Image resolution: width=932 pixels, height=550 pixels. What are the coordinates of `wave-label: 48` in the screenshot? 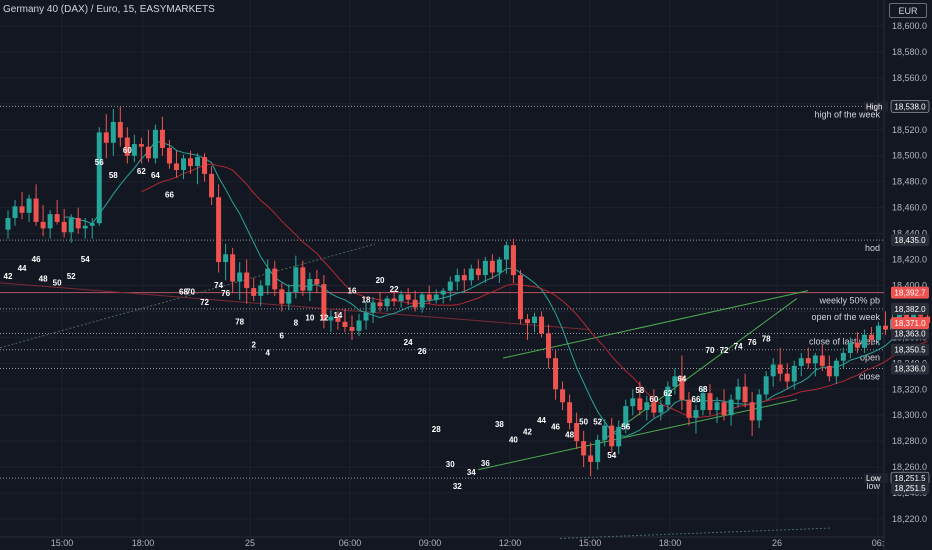 It's located at (569, 434).